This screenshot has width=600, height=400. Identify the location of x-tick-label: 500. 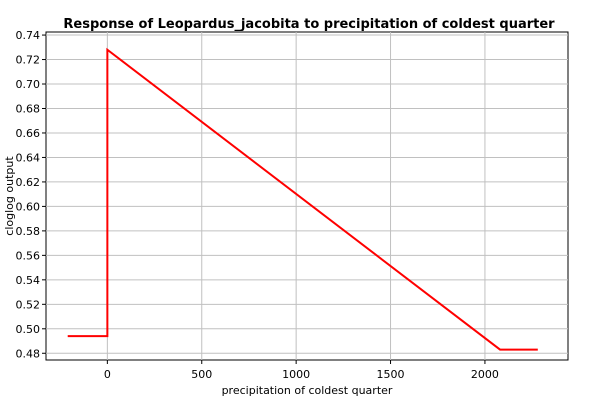
(201, 374).